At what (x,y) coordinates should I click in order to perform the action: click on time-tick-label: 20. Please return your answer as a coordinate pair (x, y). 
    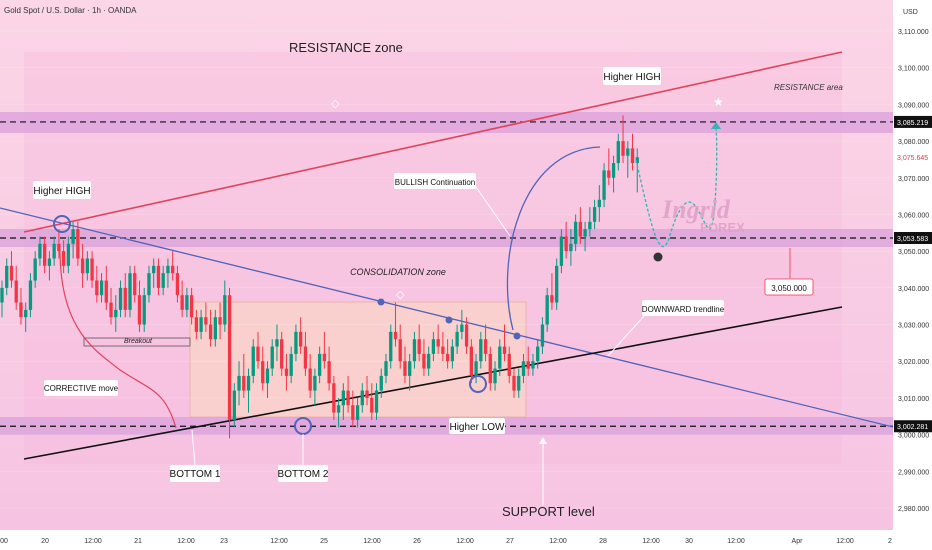
    Looking at the image, I should click on (45, 541).